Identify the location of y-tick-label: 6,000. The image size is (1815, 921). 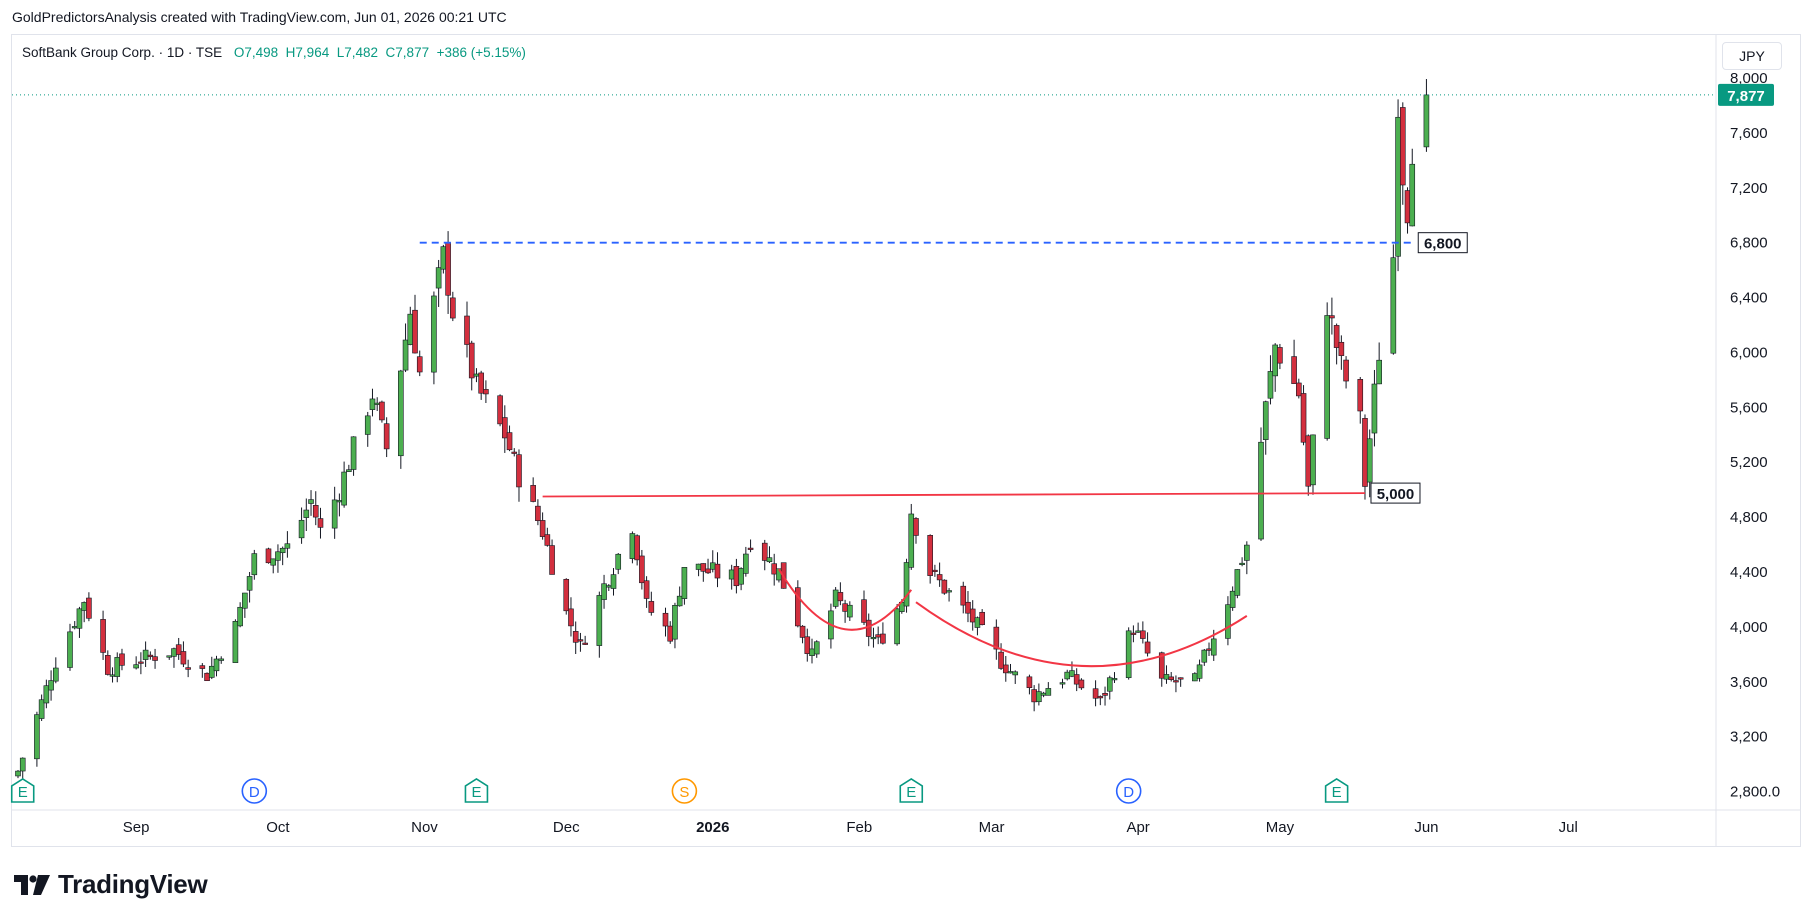
(1749, 352).